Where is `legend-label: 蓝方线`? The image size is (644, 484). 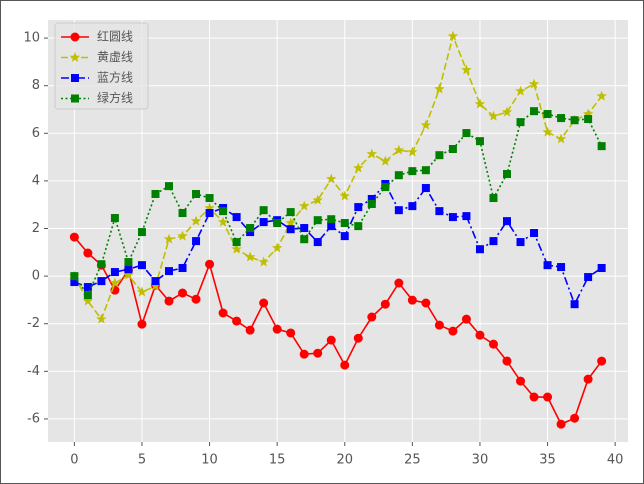
legend-label: 蓝方线 is located at coordinates (115, 77).